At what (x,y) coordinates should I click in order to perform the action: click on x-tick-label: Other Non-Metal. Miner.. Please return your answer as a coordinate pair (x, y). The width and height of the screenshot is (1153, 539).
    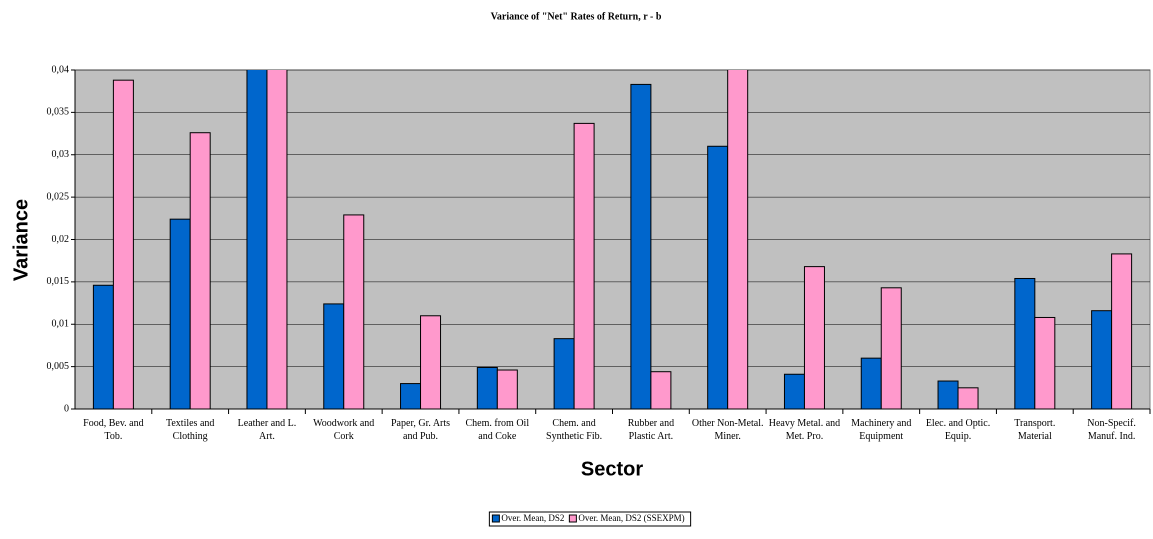
    Looking at the image, I should click on (727, 430).